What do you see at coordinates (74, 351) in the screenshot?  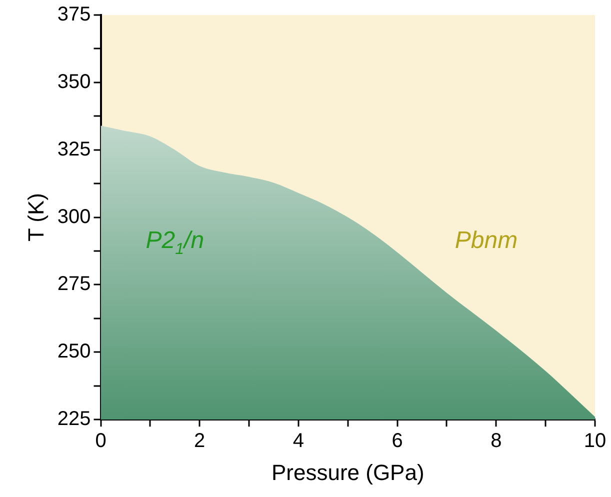 I see `y-tick-label: 250` at bounding box center [74, 351].